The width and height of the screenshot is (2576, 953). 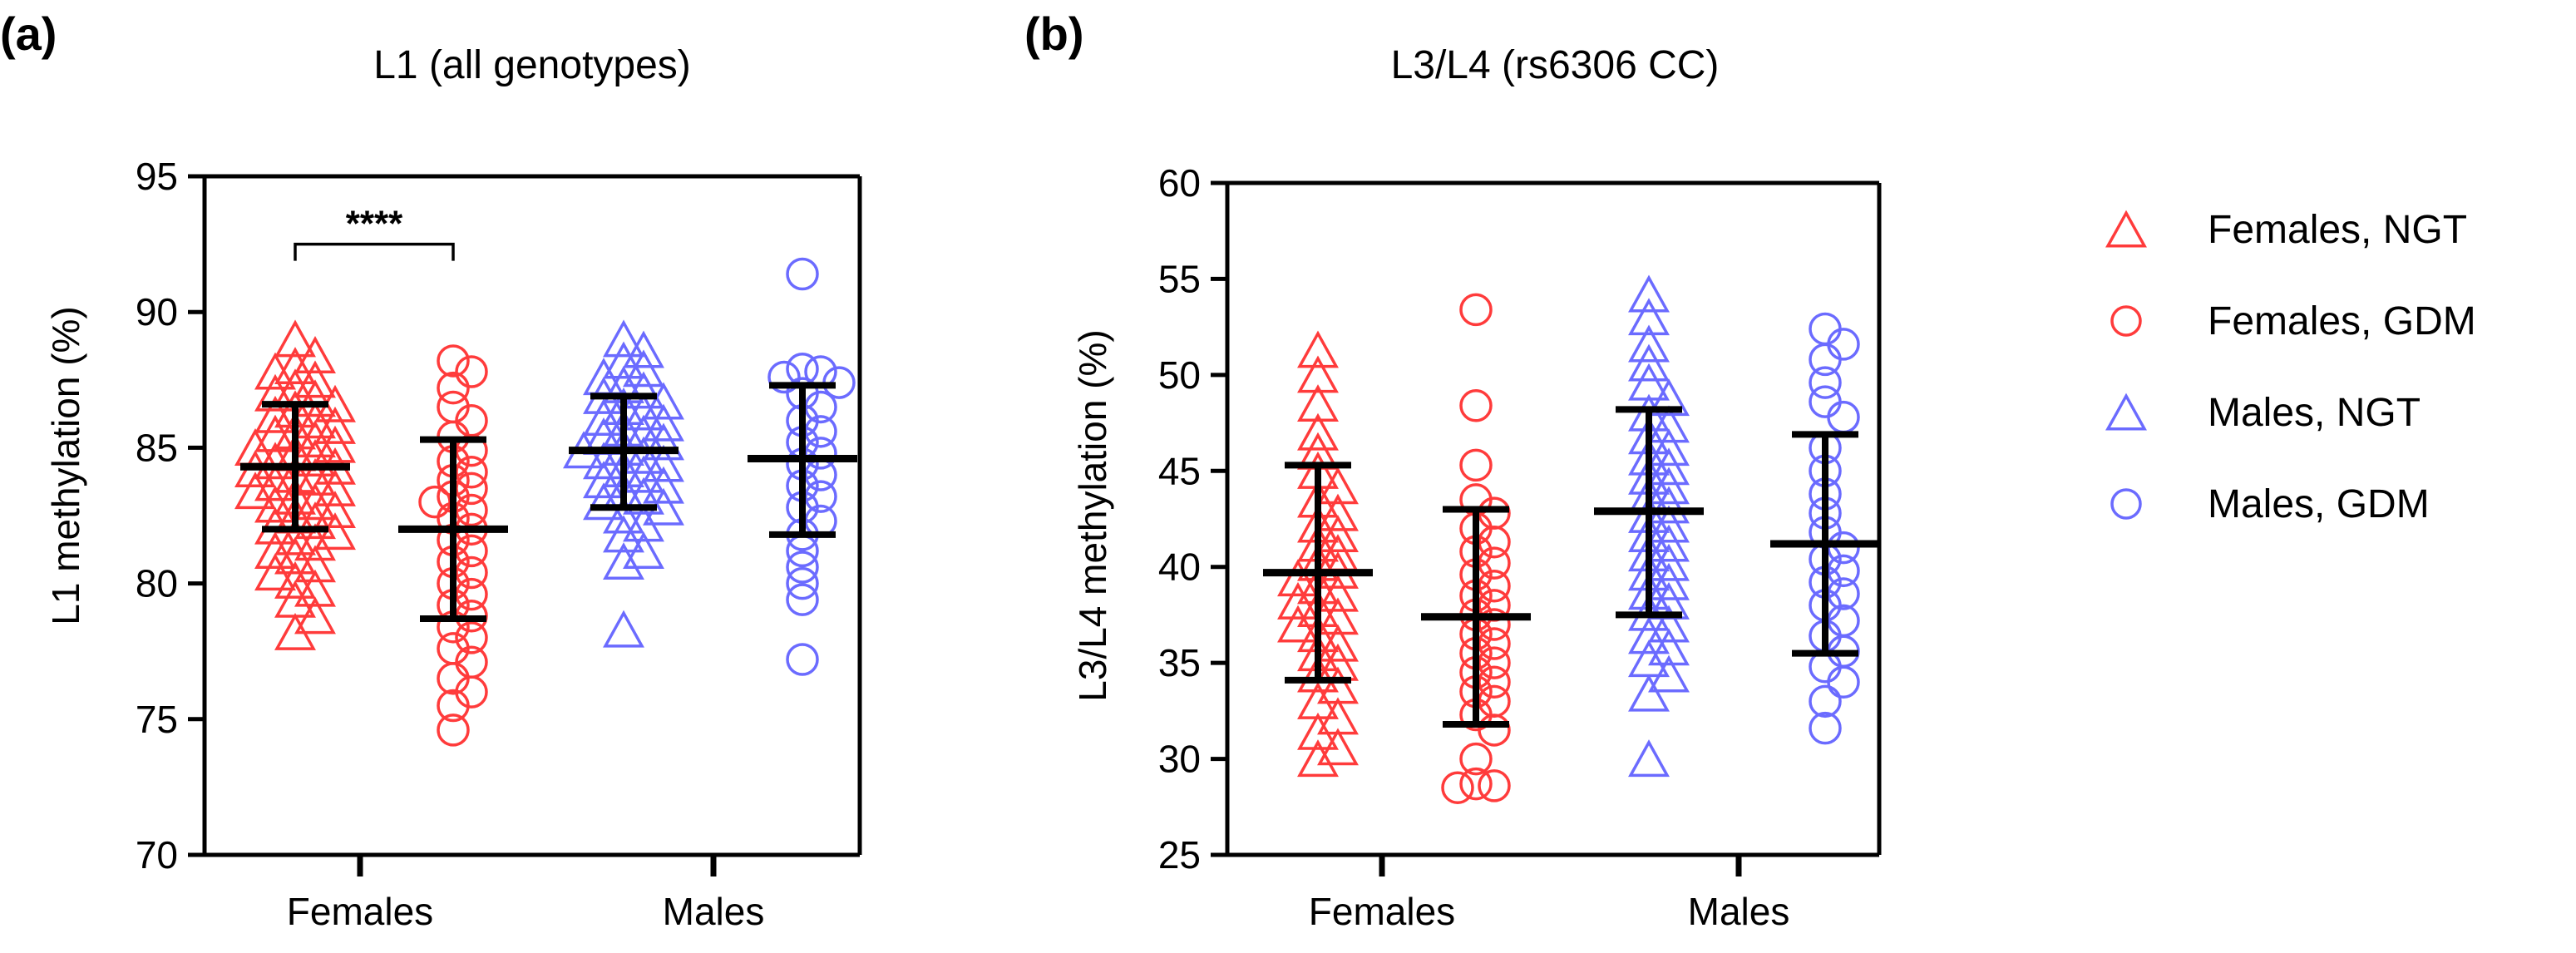 I want to click on series-males-ngt, so click(x=1659, y=526).